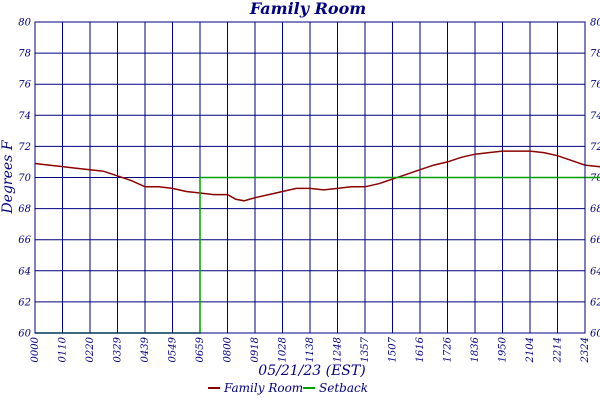 The image size is (600, 400). I want to click on y-tick-label-left: 68, so click(24, 209).